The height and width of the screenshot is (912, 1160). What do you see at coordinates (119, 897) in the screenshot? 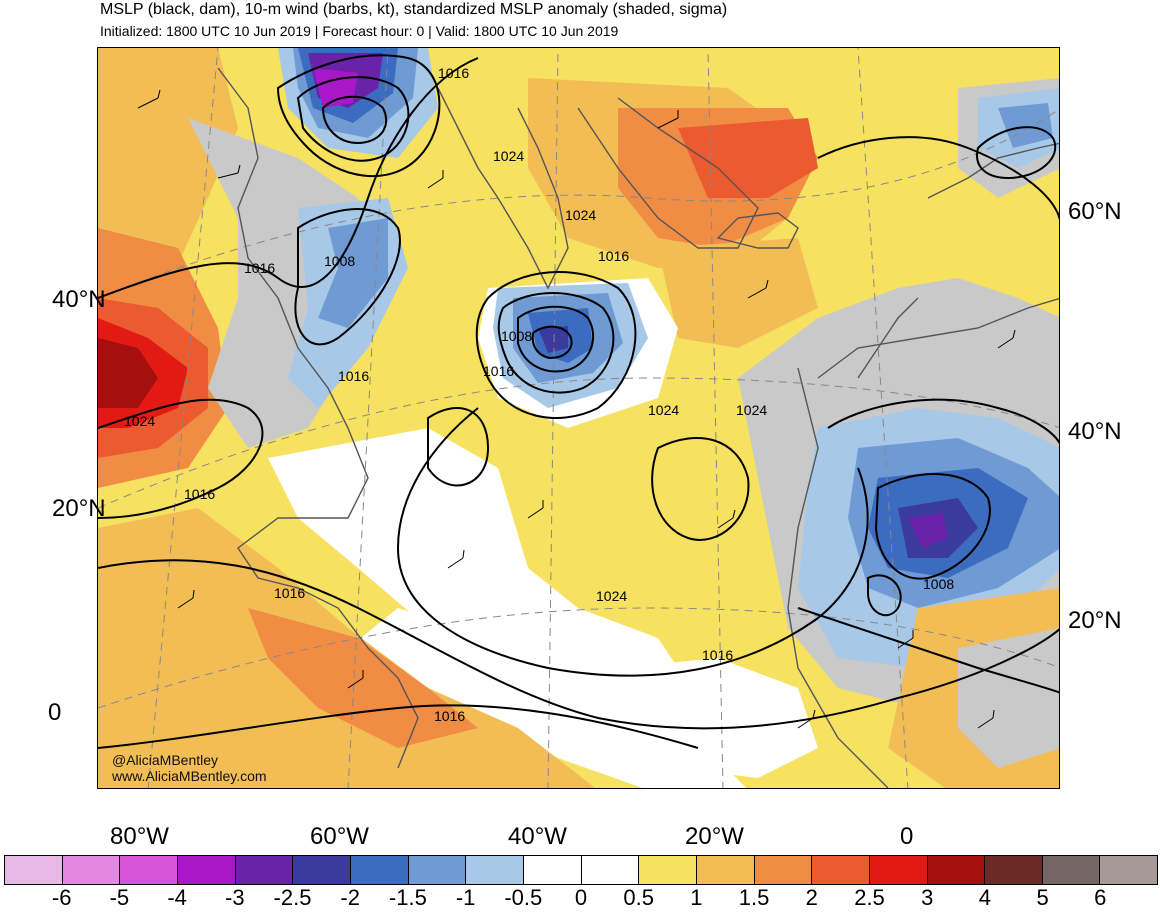
I see `colorbar-tick-label: -5` at bounding box center [119, 897].